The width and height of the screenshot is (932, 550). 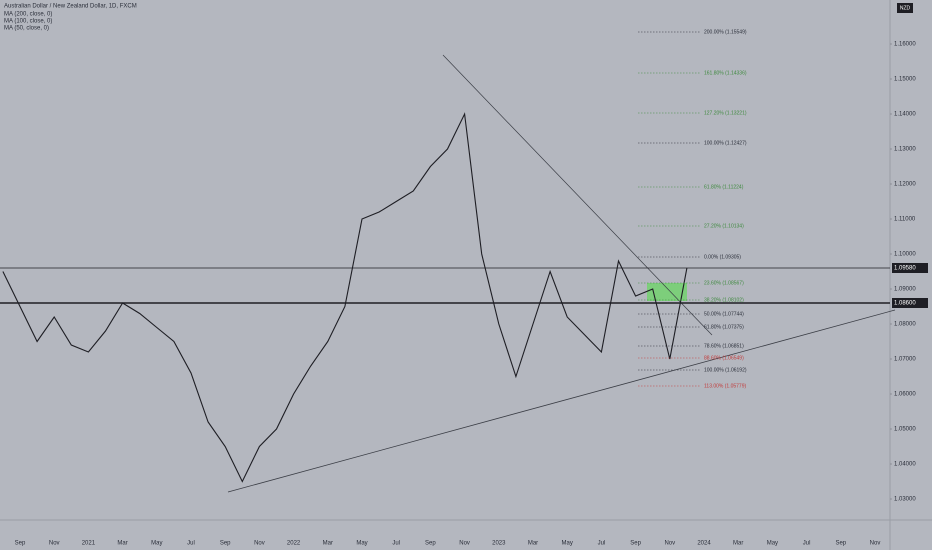 What do you see at coordinates (725, 386) in the screenshot?
I see `fib-label: 113.00% (1.05779)` at bounding box center [725, 386].